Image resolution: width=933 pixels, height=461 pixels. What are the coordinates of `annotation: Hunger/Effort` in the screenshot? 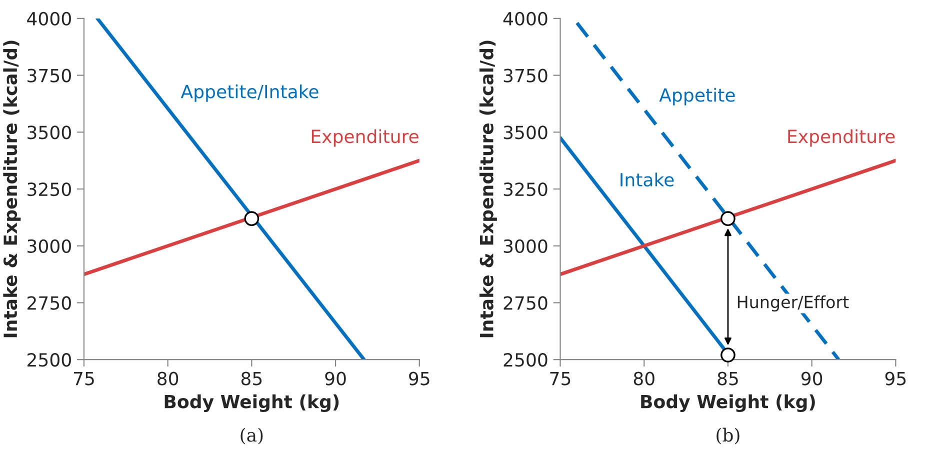 It's located at (793, 303).